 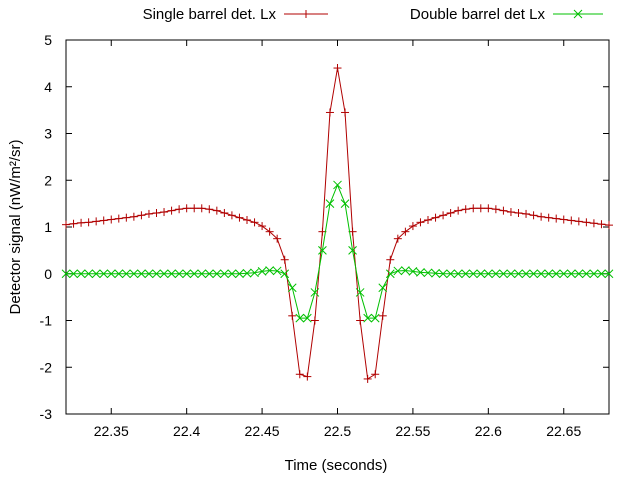 I want to click on y-tick-label: 2, so click(x=48, y=180).